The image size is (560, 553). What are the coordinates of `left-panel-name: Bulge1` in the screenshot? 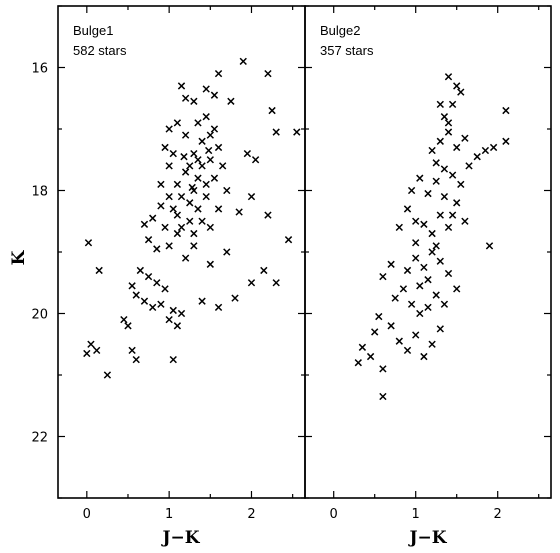 It's located at (93, 30).